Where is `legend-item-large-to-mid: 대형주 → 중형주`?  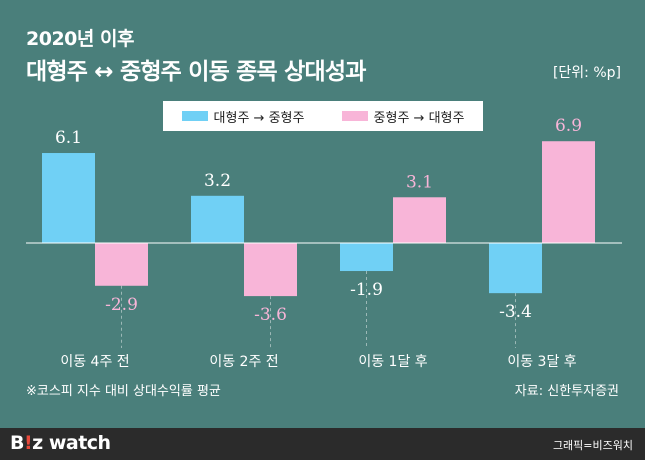 legend-item-large-to-mid: 대형주 → 중형주 is located at coordinates (243, 116).